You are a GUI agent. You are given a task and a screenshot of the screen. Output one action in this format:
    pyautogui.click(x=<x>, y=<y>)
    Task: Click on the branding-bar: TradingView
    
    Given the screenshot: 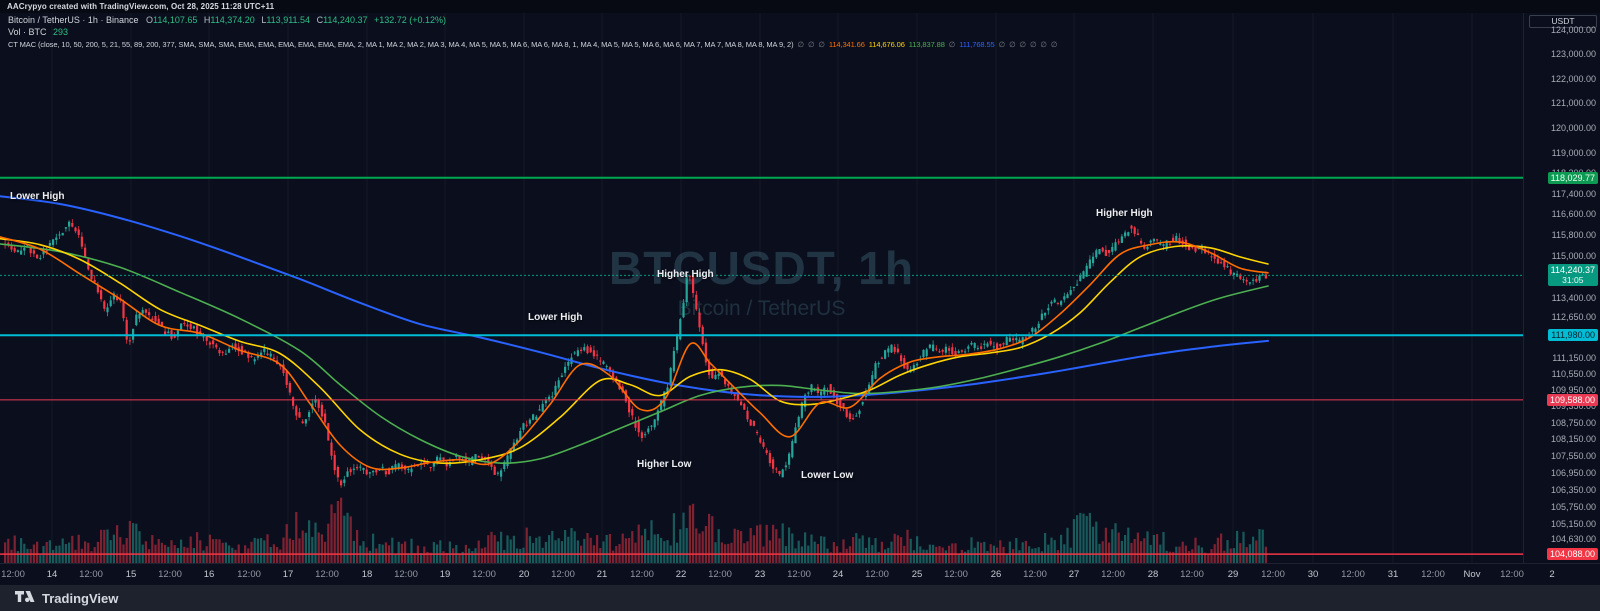 What is the action you would take?
    pyautogui.click(x=800, y=598)
    